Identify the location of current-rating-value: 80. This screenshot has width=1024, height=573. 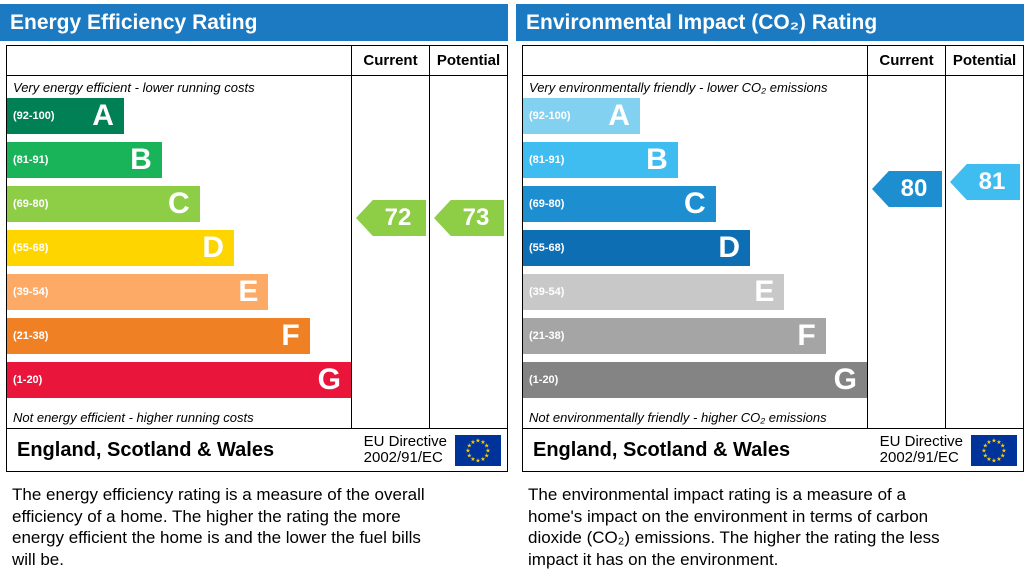
(914, 188).